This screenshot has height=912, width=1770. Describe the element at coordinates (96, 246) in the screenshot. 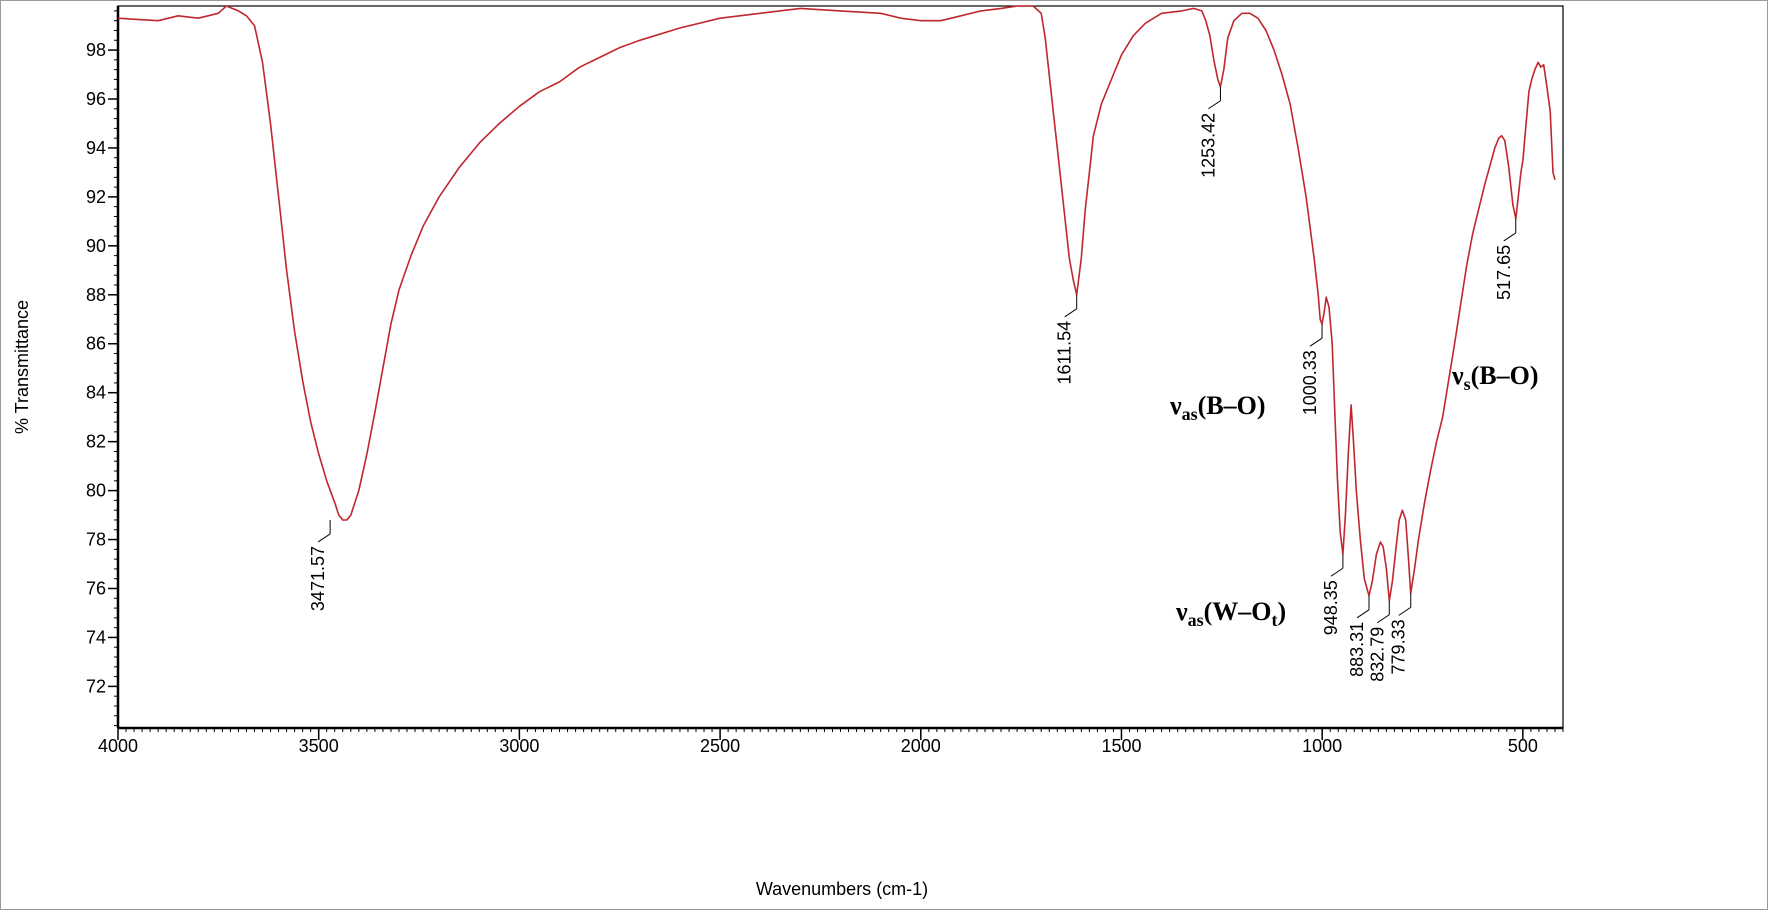

I see `y-tick-label: 90` at that location.